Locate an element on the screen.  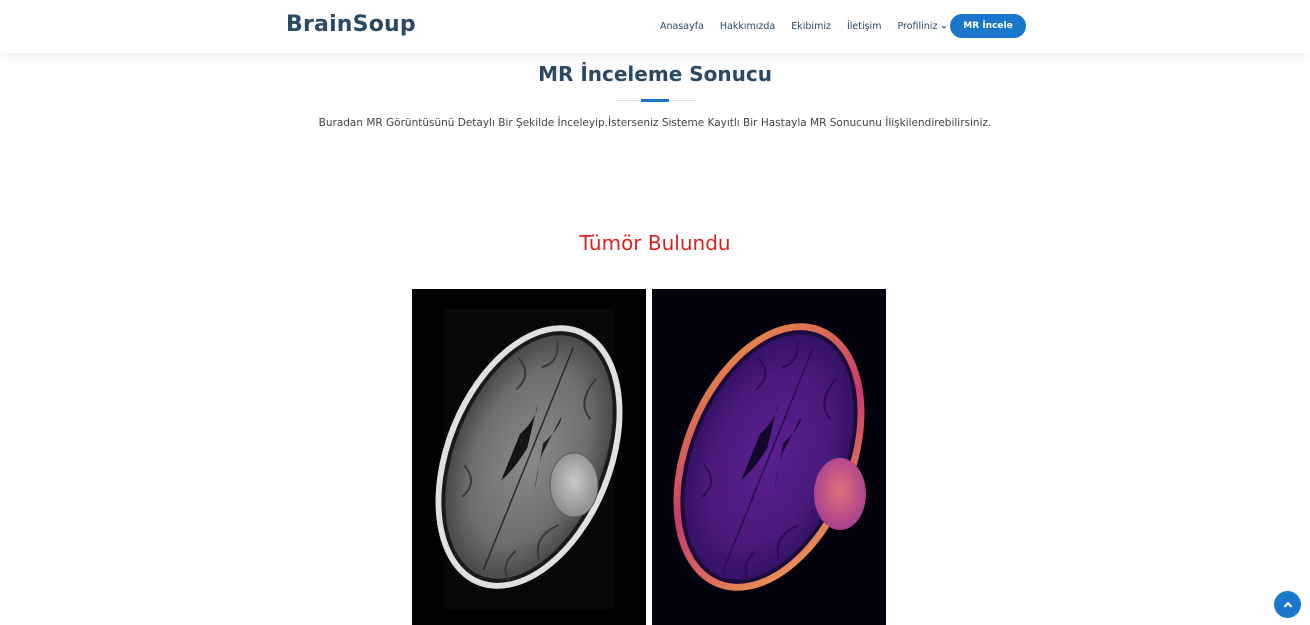
nav-item-label: Anasayfa is located at coordinates (682, 26).